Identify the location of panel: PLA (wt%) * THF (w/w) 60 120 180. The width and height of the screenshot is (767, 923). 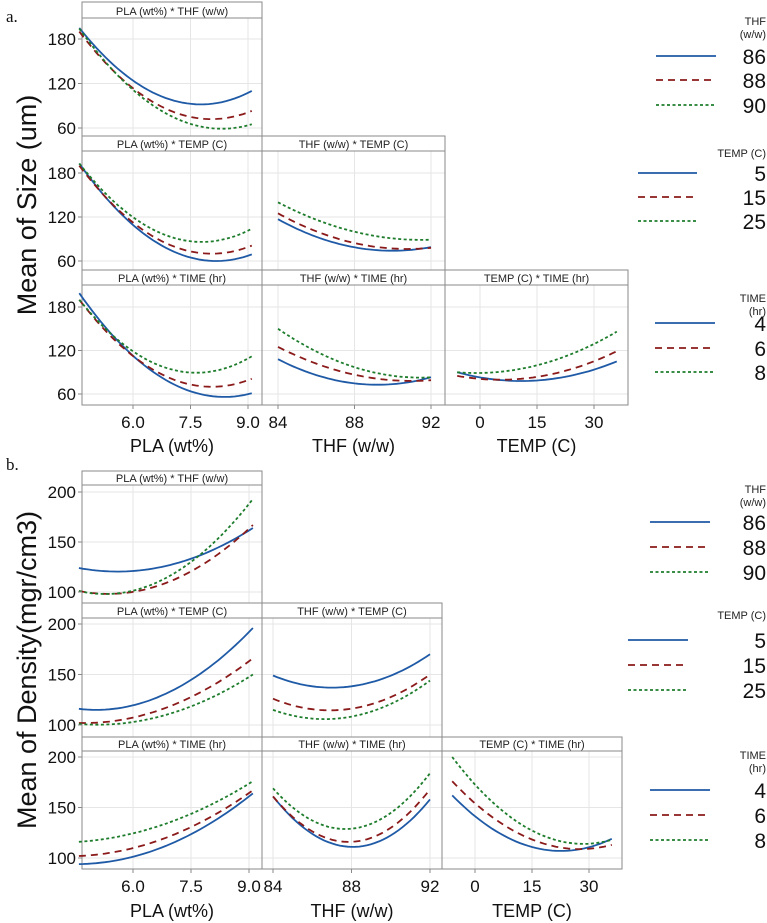
(155, 69).